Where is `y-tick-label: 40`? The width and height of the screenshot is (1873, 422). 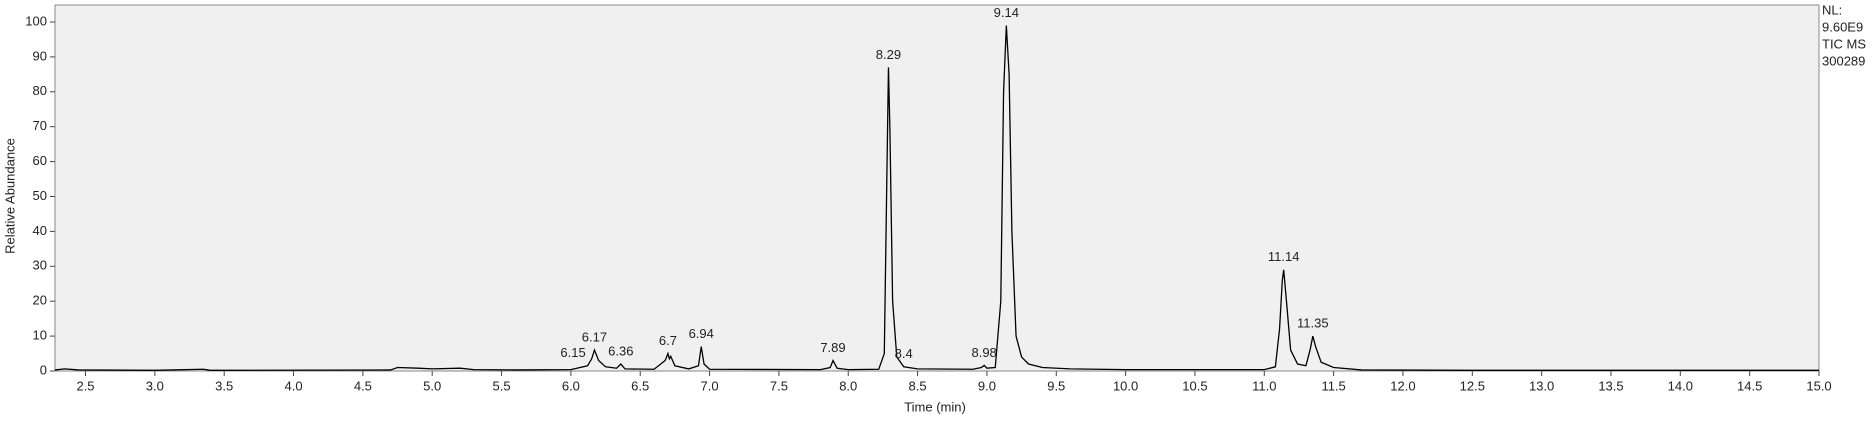
y-tick-label: 40 is located at coordinates (40, 230).